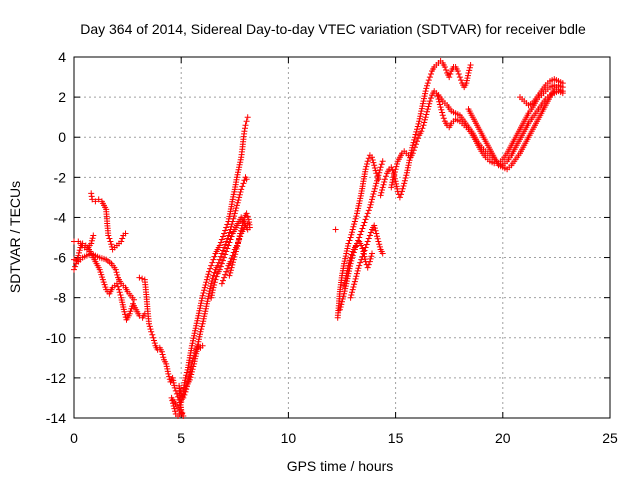  I want to click on x-tick-label: 25, so click(610, 438).